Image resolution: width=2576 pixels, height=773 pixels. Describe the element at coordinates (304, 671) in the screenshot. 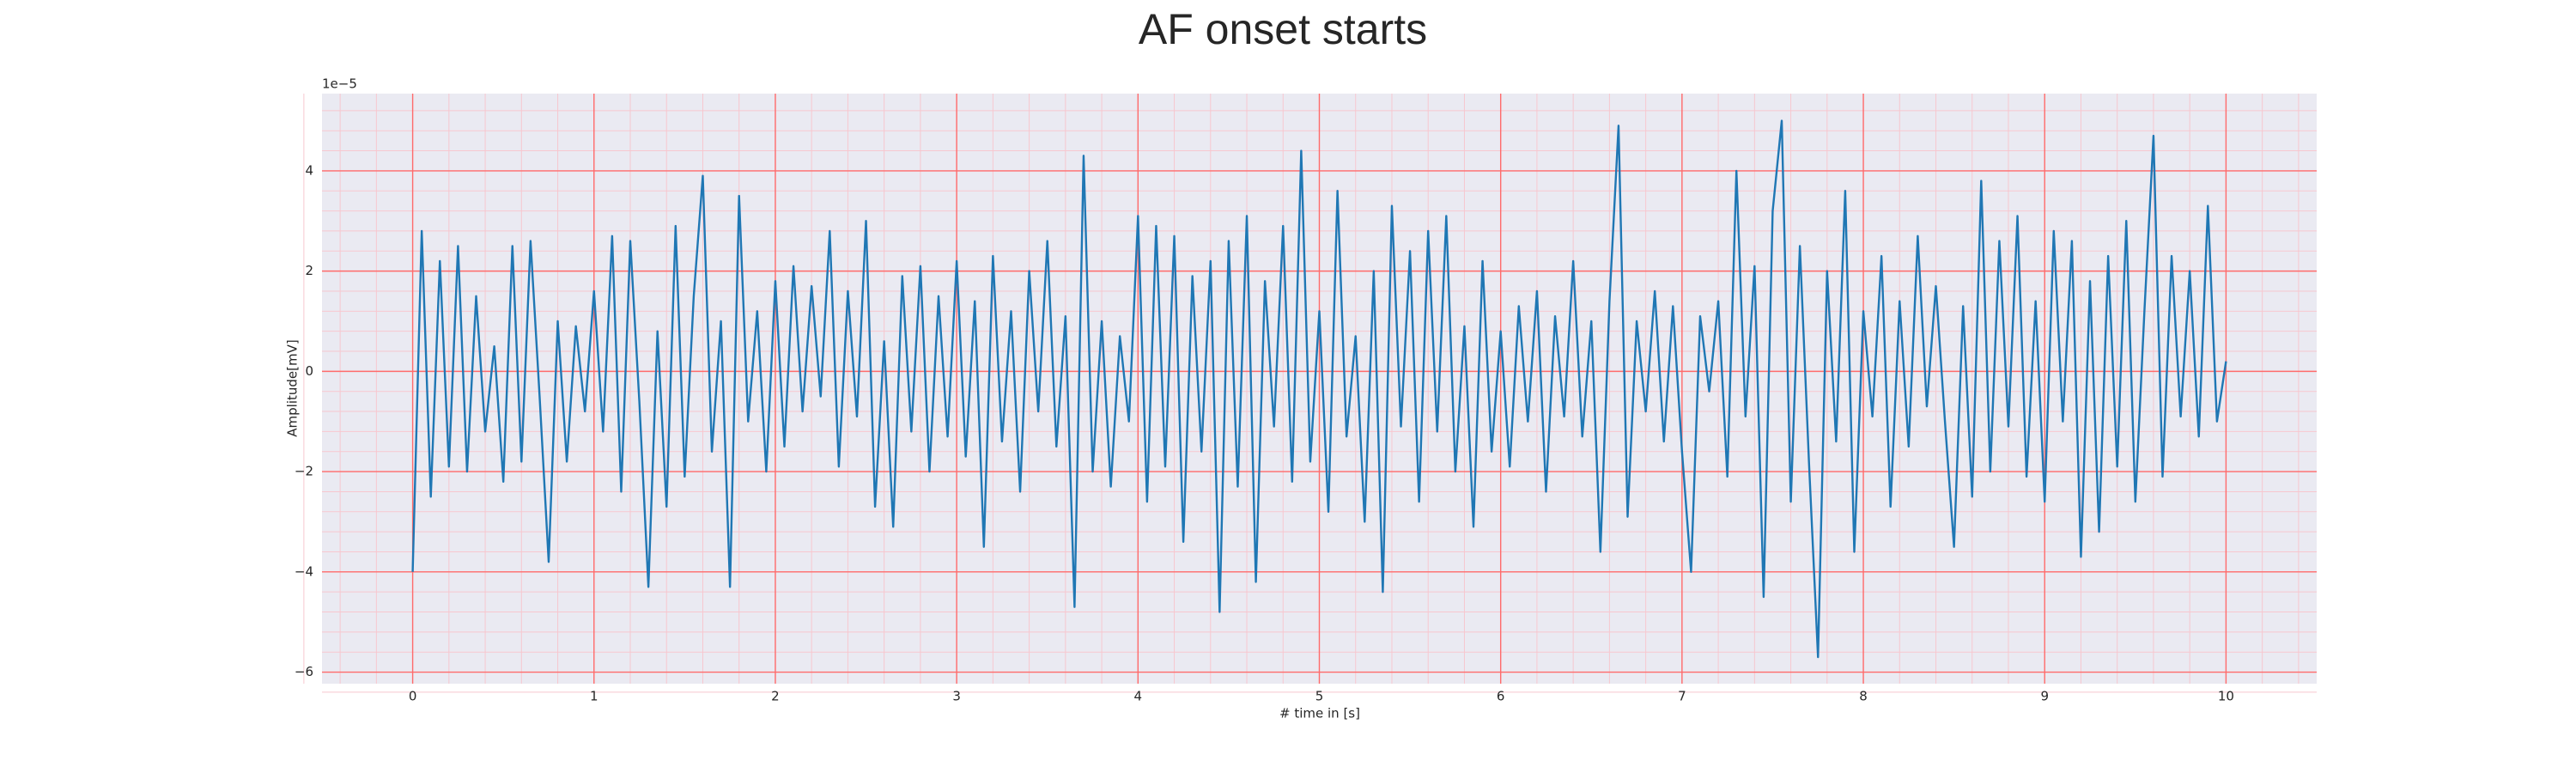

I see `y-tick-label: −6` at that location.